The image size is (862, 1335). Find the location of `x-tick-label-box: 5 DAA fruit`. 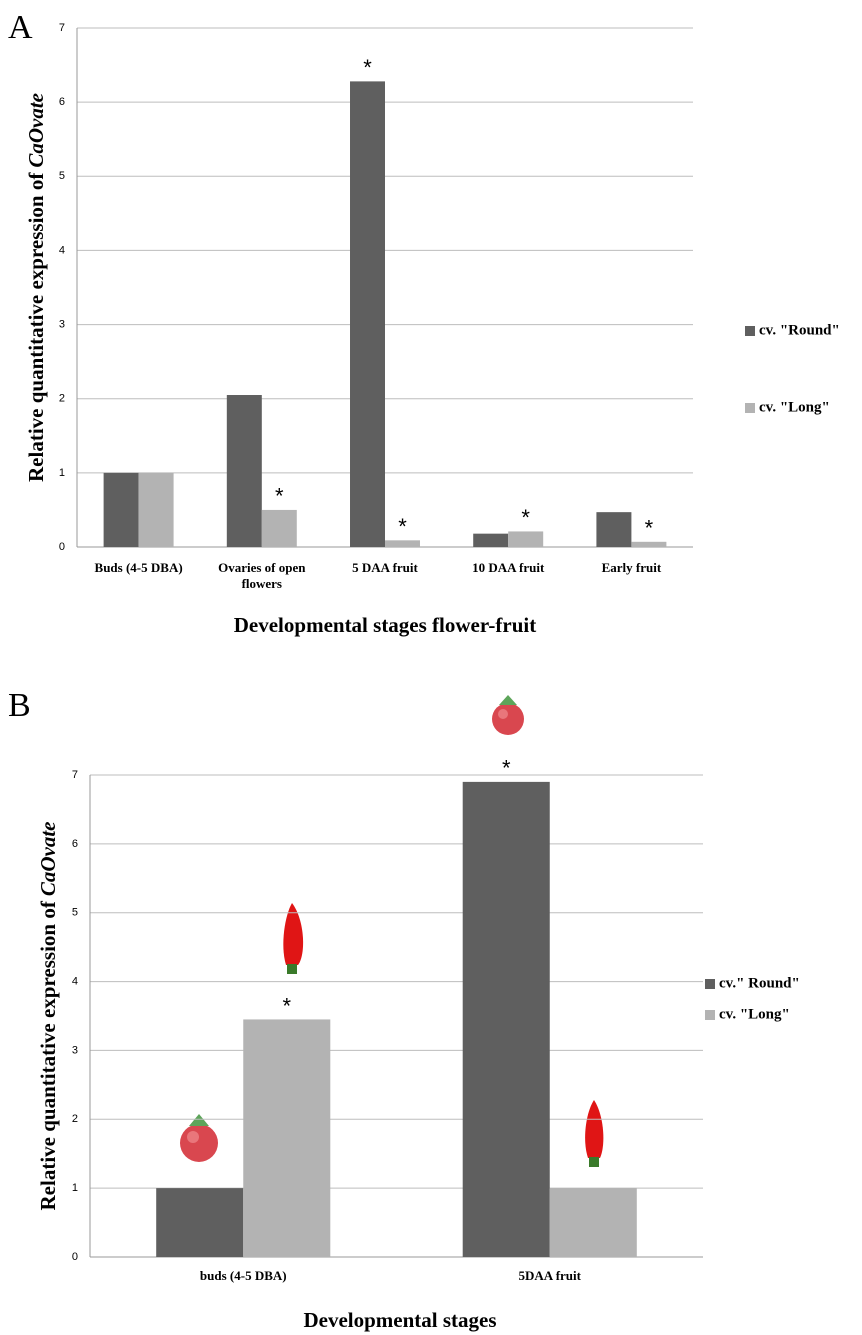

x-tick-label-box: 5 DAA fruit is located at coordinates (385, 567).